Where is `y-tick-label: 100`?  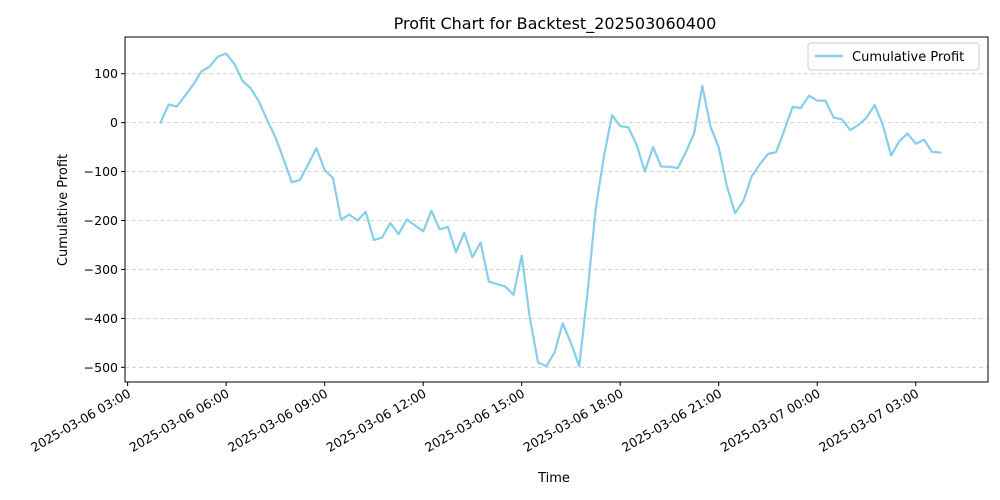 y-tick-label: 100 is located at coordinates (106, 73).